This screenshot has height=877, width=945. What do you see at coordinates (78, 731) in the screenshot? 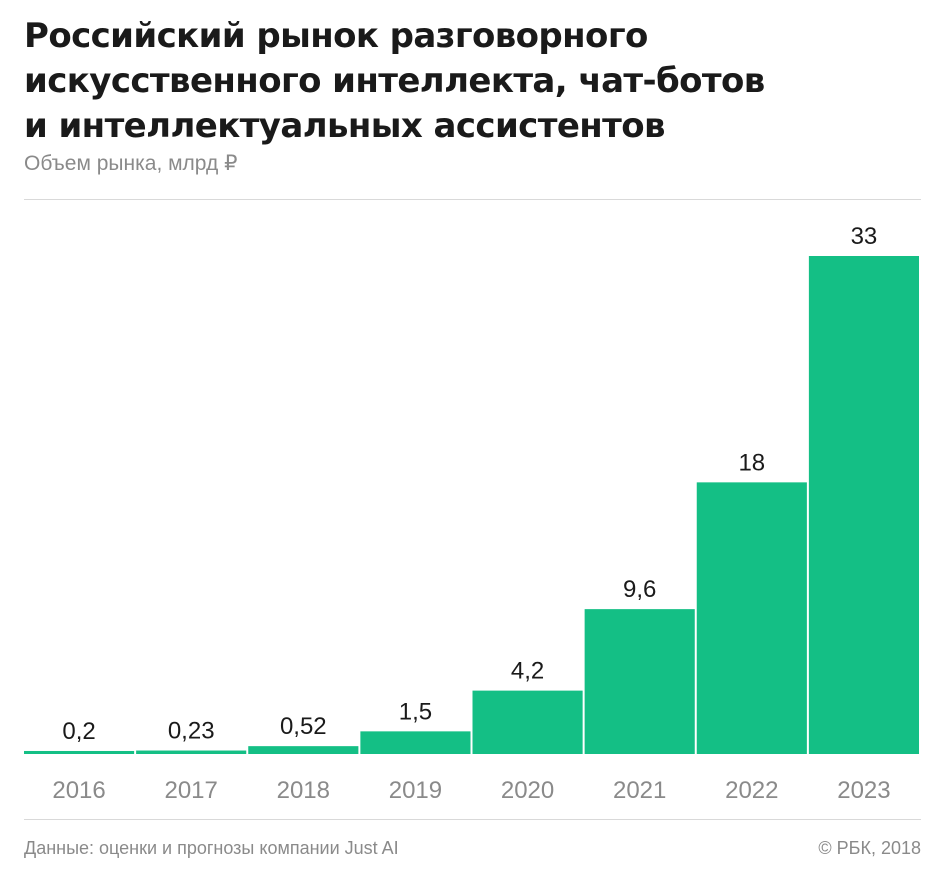
I see `value-label-2016: 0,2` at bounding box center [78, 731].